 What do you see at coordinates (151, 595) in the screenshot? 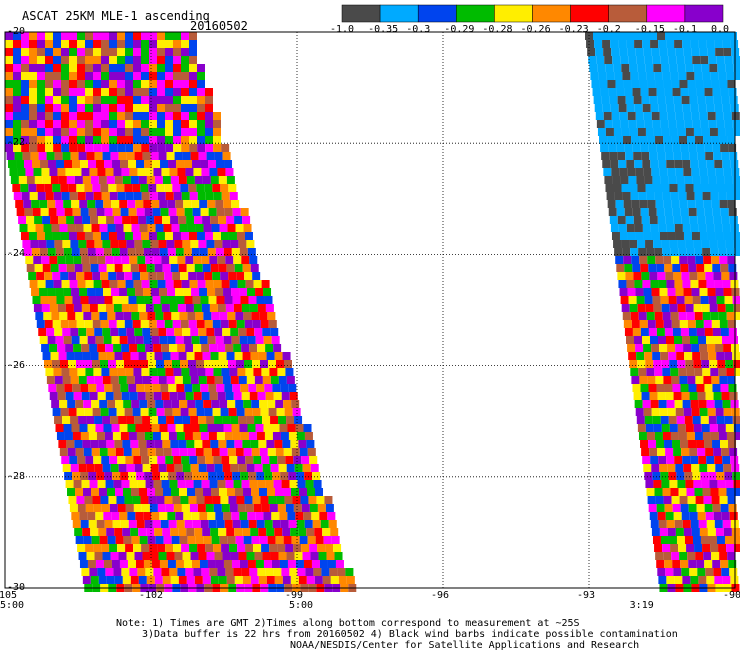
I see `lon-tick-label: -102` at bounding box center [151, 595].